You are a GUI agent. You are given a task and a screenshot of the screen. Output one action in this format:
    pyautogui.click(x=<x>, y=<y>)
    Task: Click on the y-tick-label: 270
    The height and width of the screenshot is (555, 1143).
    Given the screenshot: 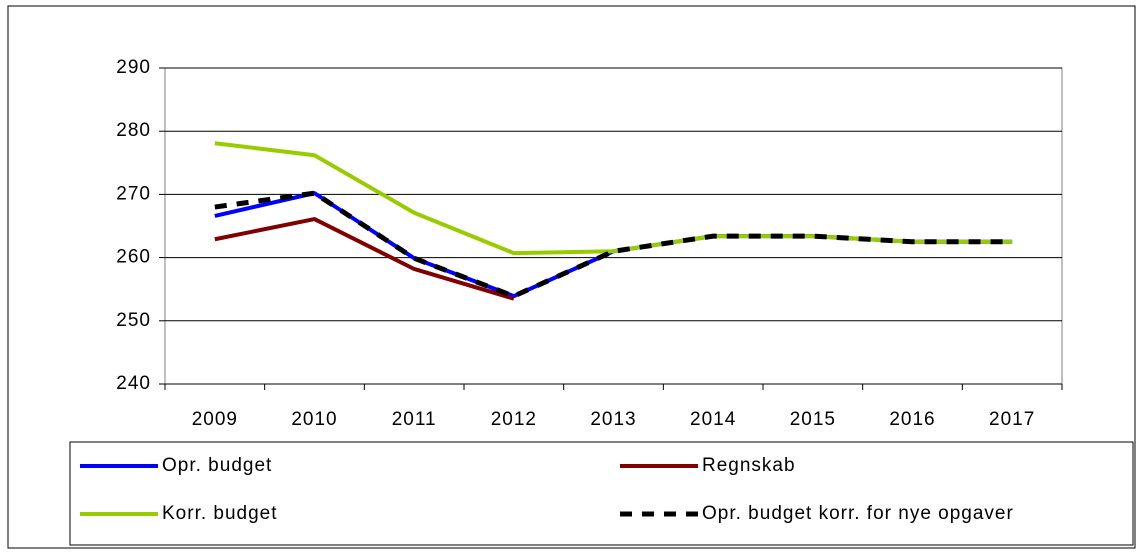 What is the action you would take?
    pyautogui.click(x=133, y=193)
    